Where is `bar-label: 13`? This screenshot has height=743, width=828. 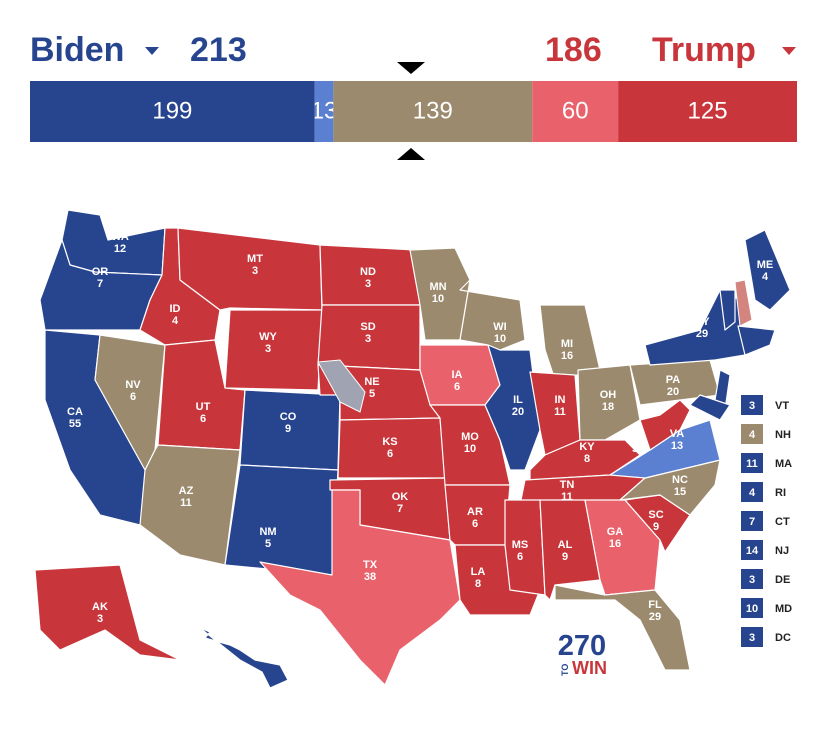 bar-label: 13 is located at coordinates (324, 110).